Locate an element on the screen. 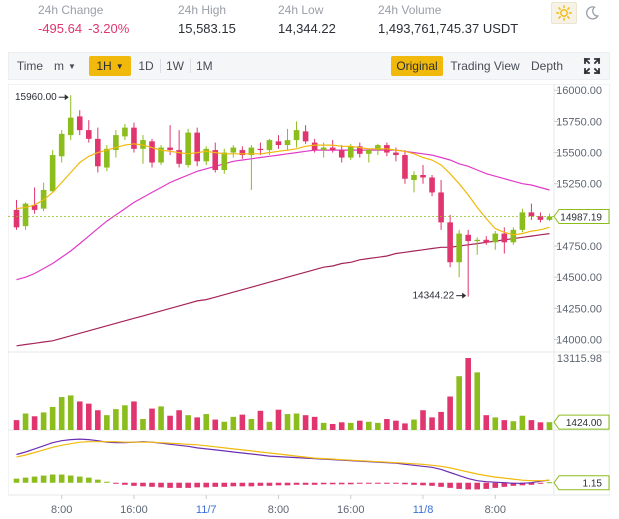  high-annotation-label: 15960.00 is located at coordinates (36, 97).